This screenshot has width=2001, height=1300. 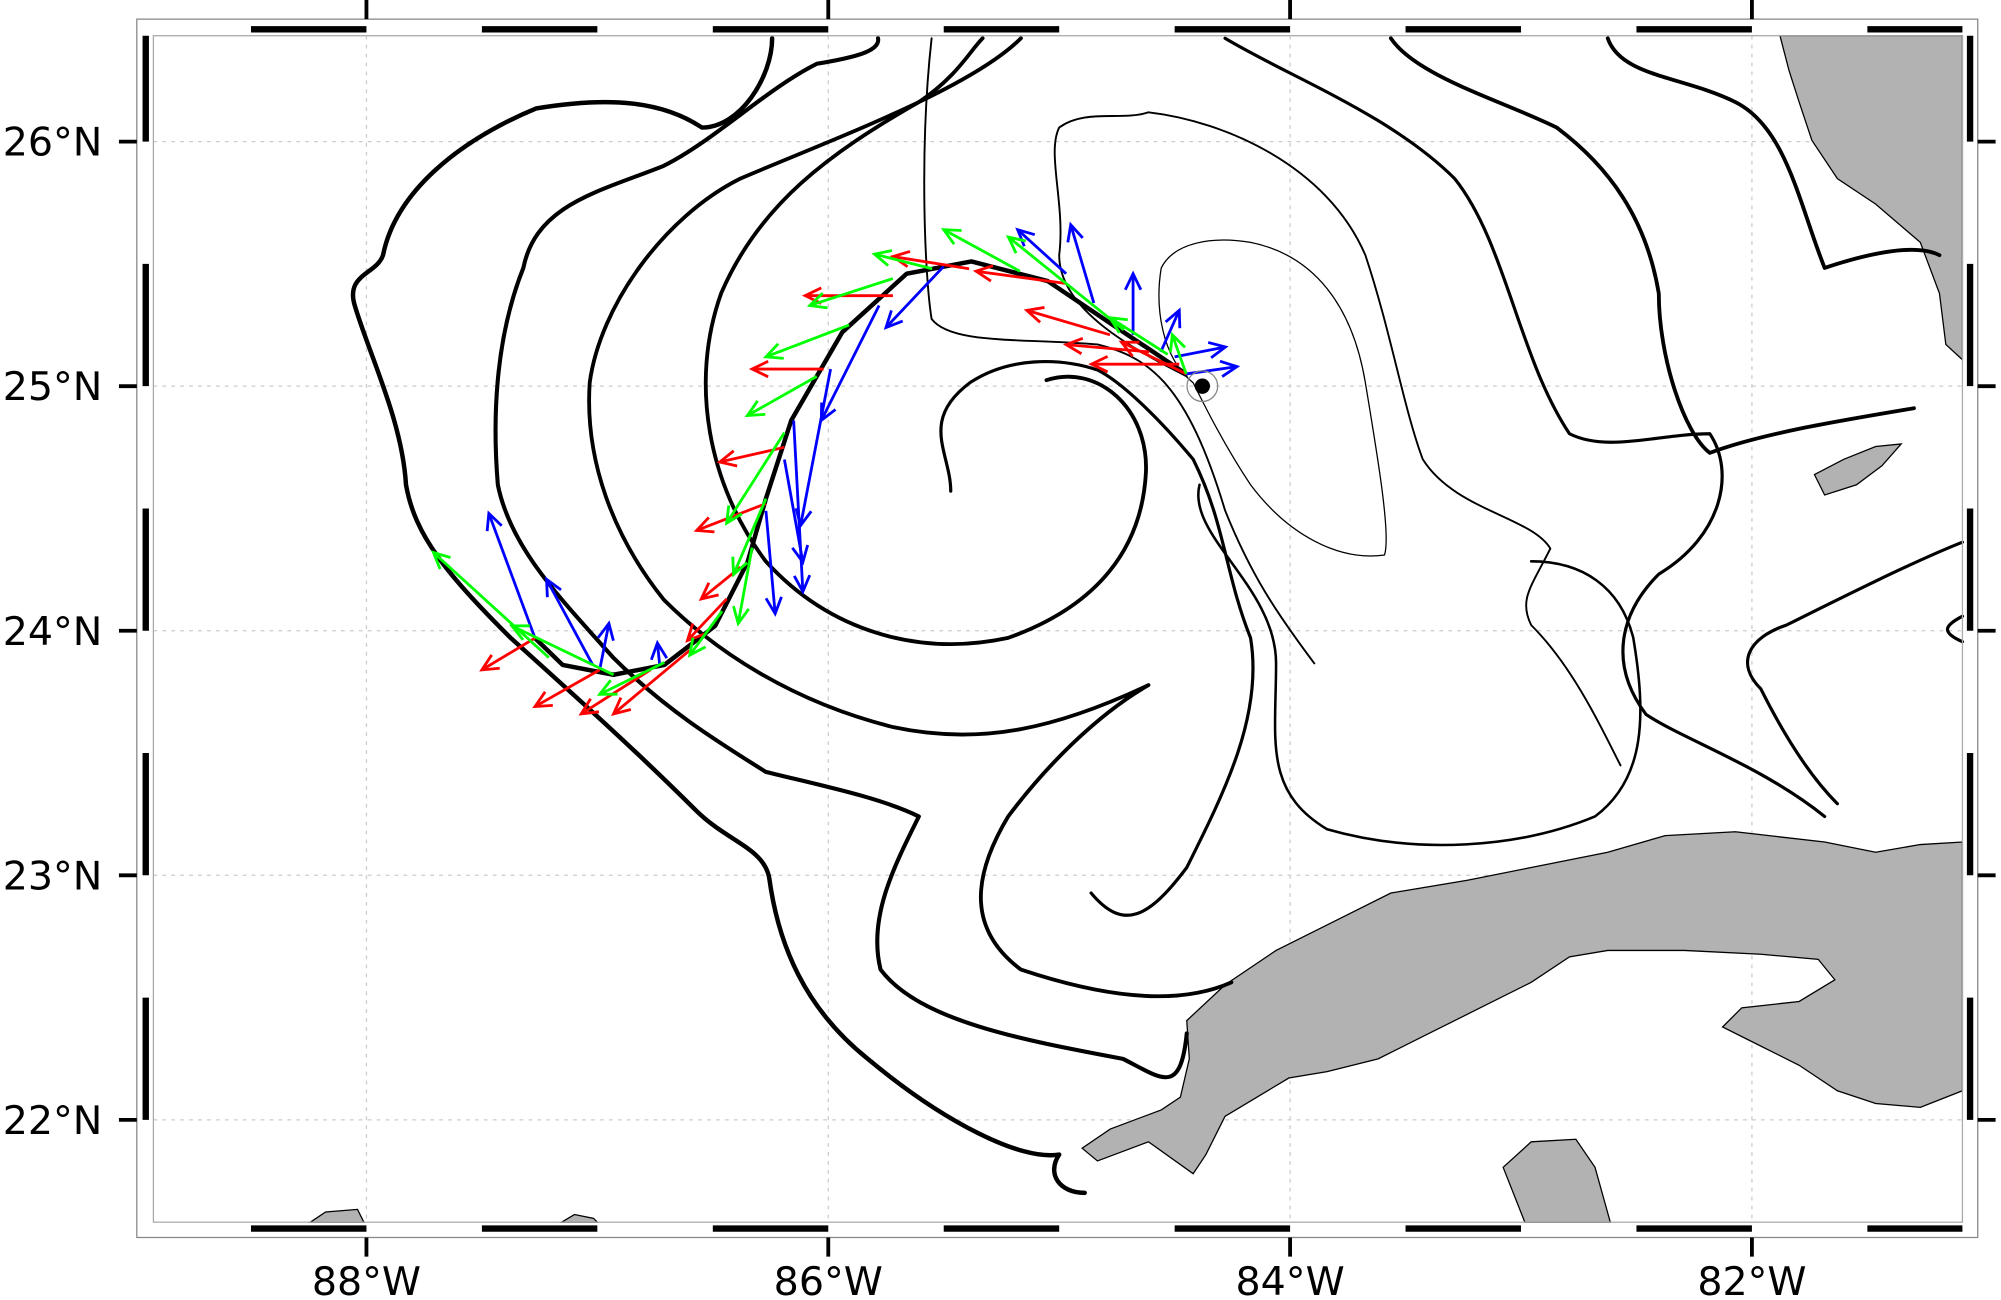 What do you see at coordinates (1557, 1180) in the screenshot?
I see `land-isla-juventud` at bounding box center [1557, 1180].